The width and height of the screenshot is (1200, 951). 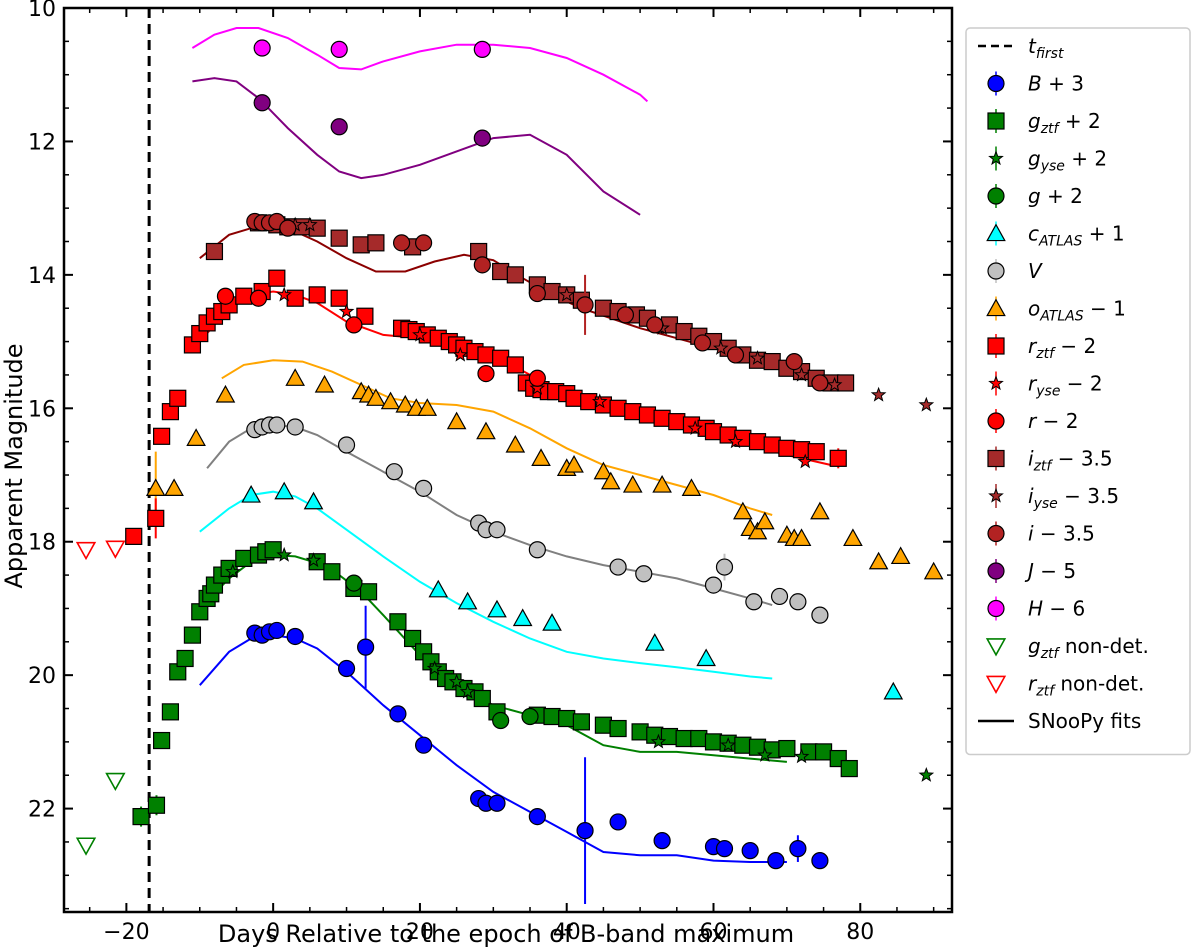 I want to click on legend-label: ryse − 2, so click(x=1065, y=386).